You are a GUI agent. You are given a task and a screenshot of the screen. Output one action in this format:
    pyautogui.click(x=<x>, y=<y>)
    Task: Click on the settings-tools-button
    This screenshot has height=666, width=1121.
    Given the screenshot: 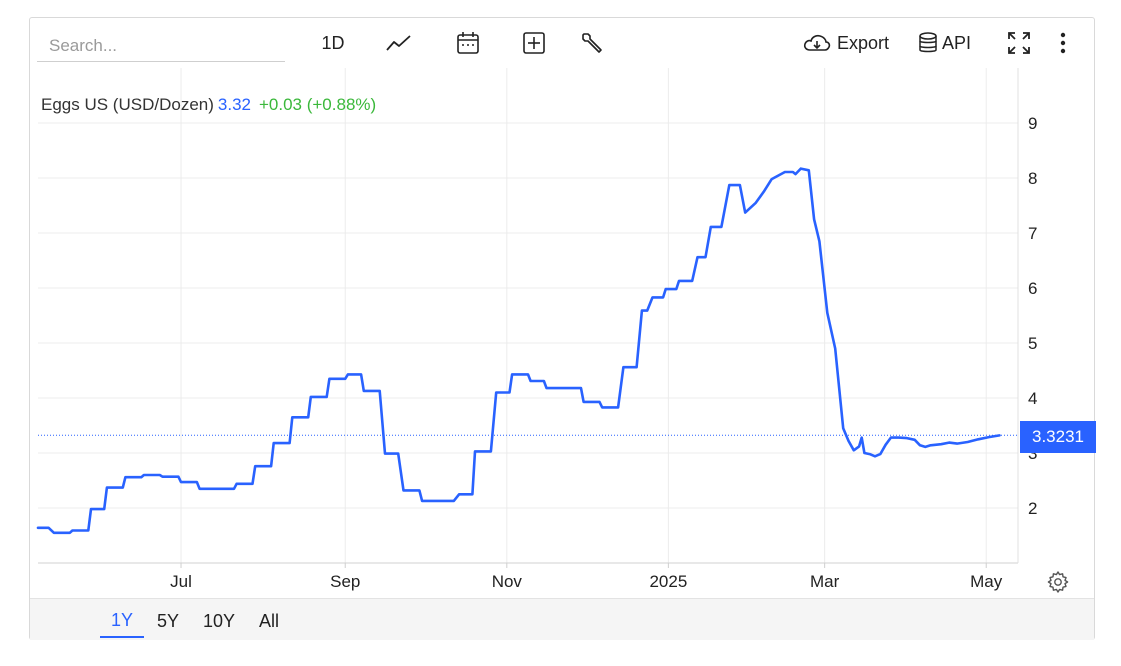 What is the action you would take?
    pyautogui.click(x=592, y=43)
    